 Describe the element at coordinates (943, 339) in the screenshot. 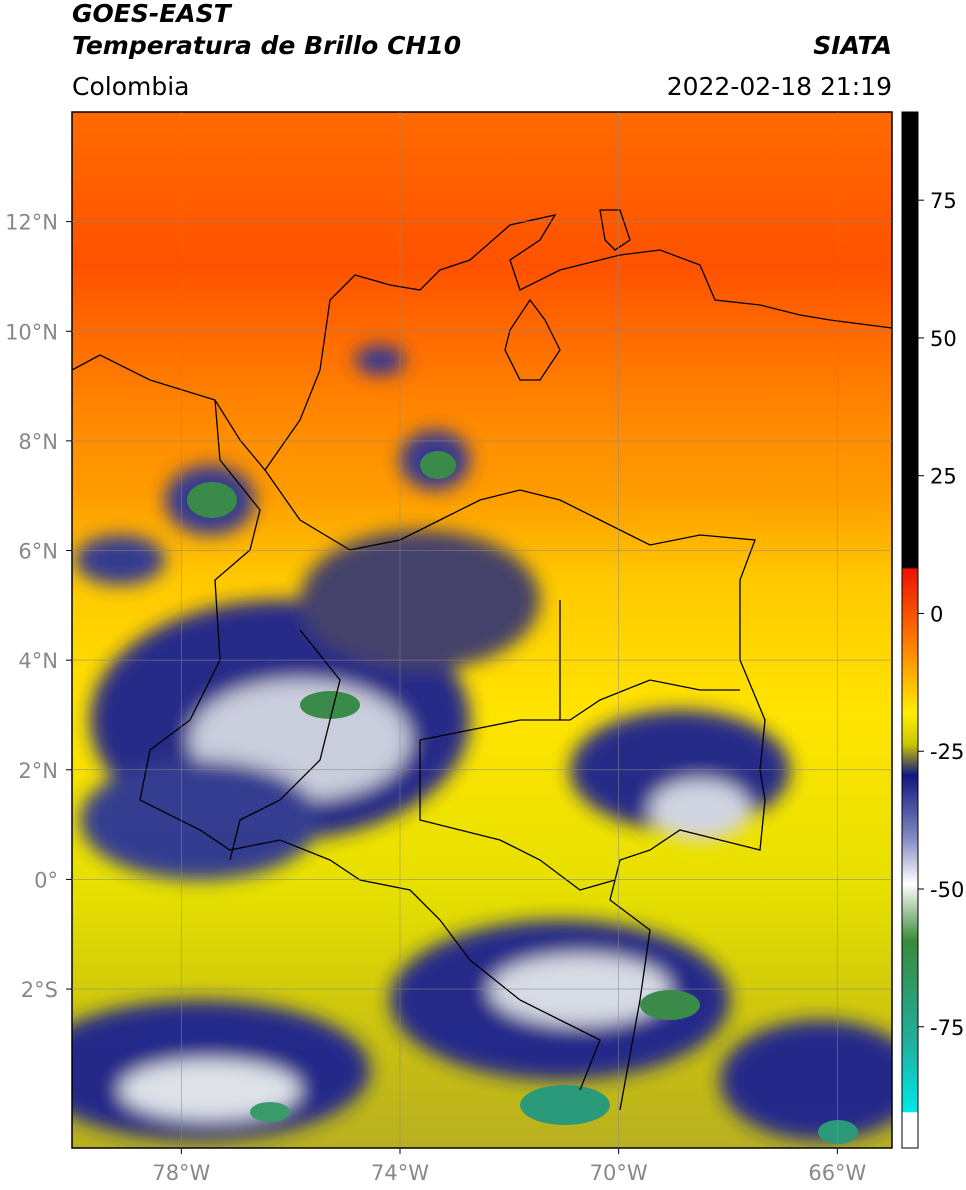

I see `colorbar-tick-label: 50` at that location.